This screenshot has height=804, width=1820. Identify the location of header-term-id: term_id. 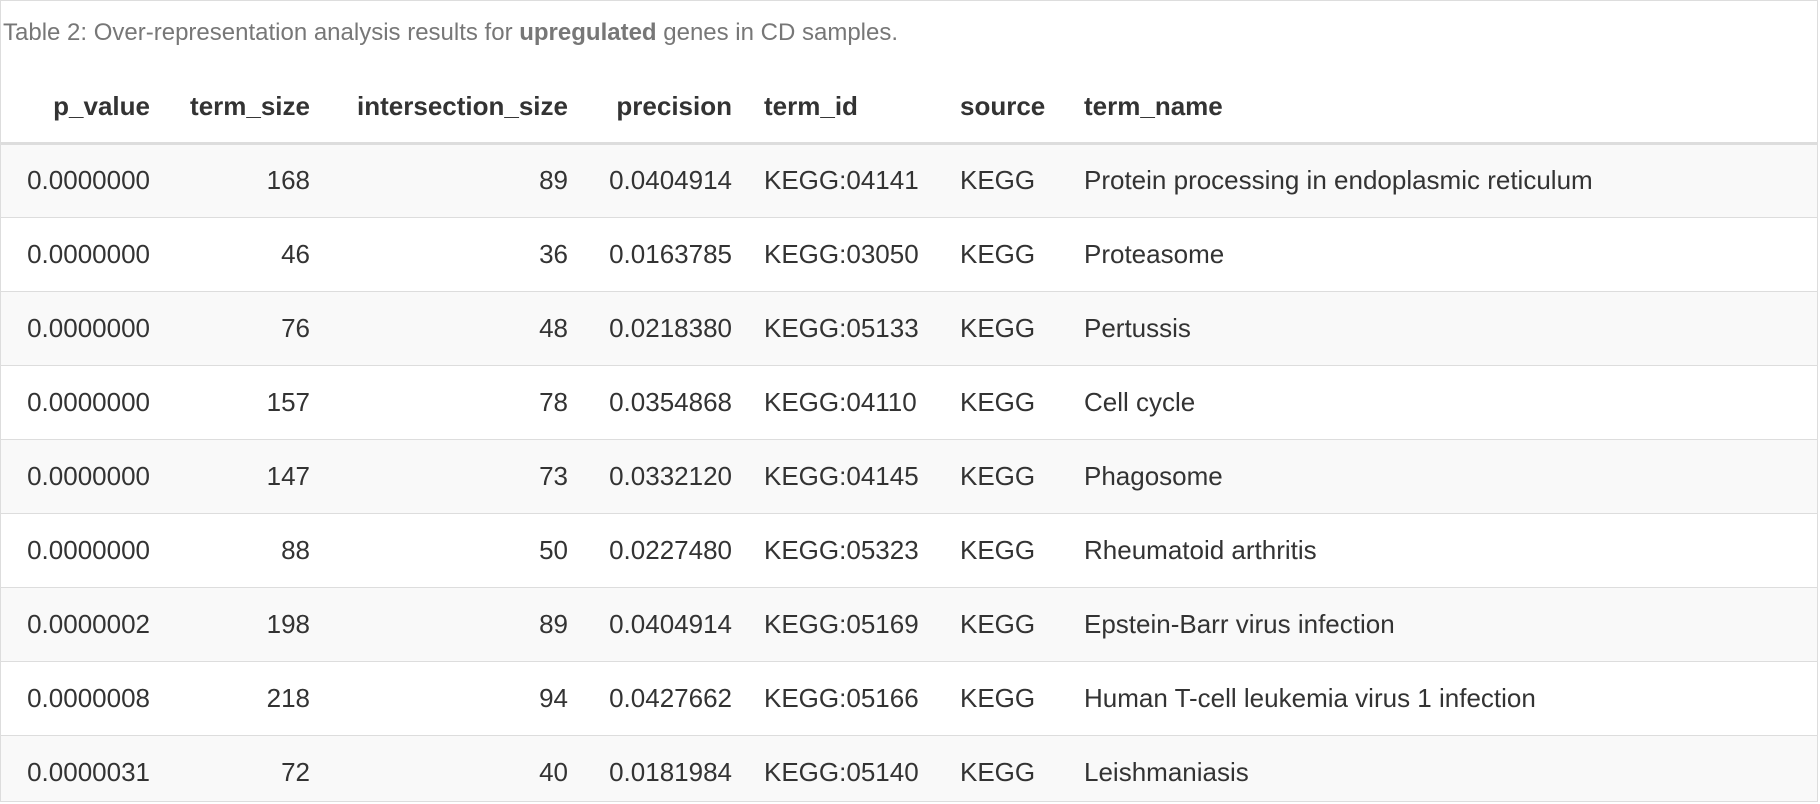
(846, 108).